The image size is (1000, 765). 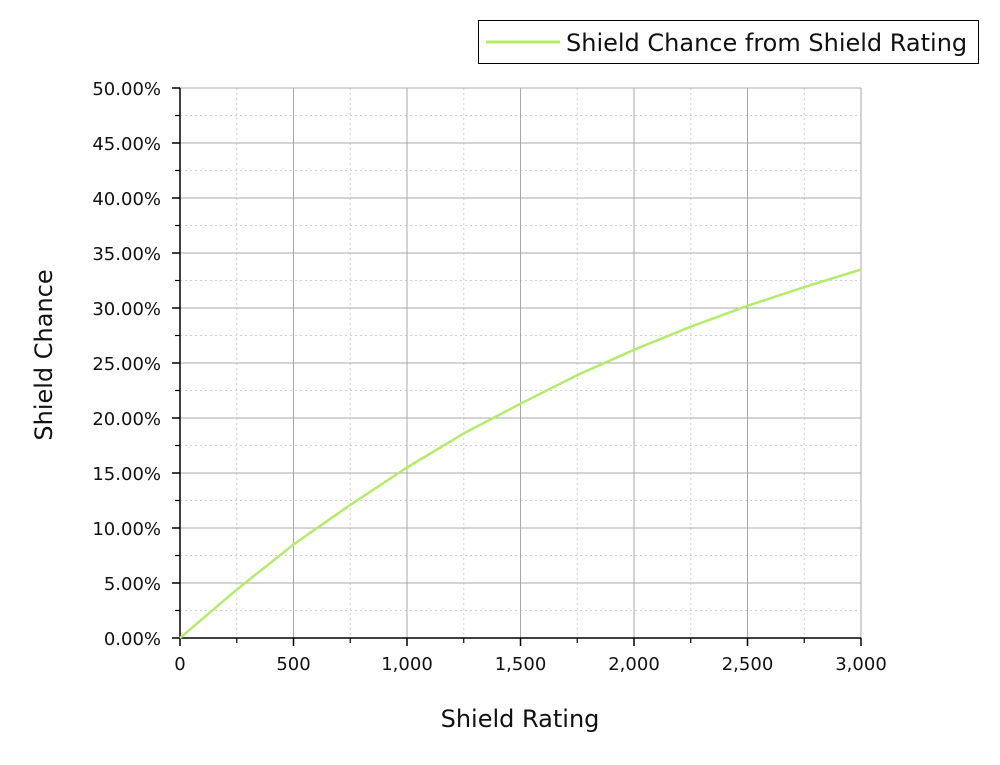 What do you see at coordinates (407, 664) in the screenshot?
I see `x-tick-label: 1,000` at bounding box center [407, 664].